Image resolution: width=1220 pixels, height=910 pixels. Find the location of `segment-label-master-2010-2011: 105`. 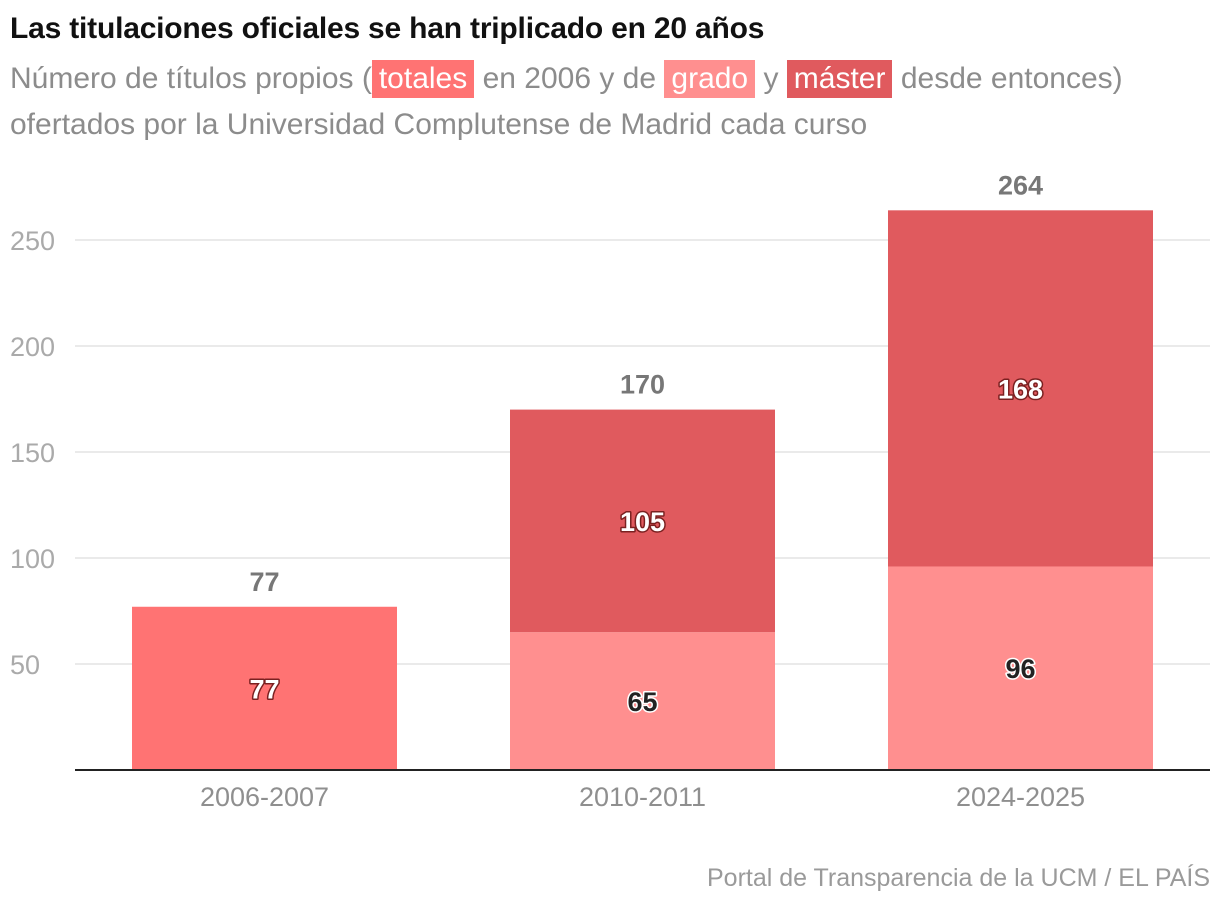

segment-label-master-2010-2011: 105 is located at coordinates (642, 522).